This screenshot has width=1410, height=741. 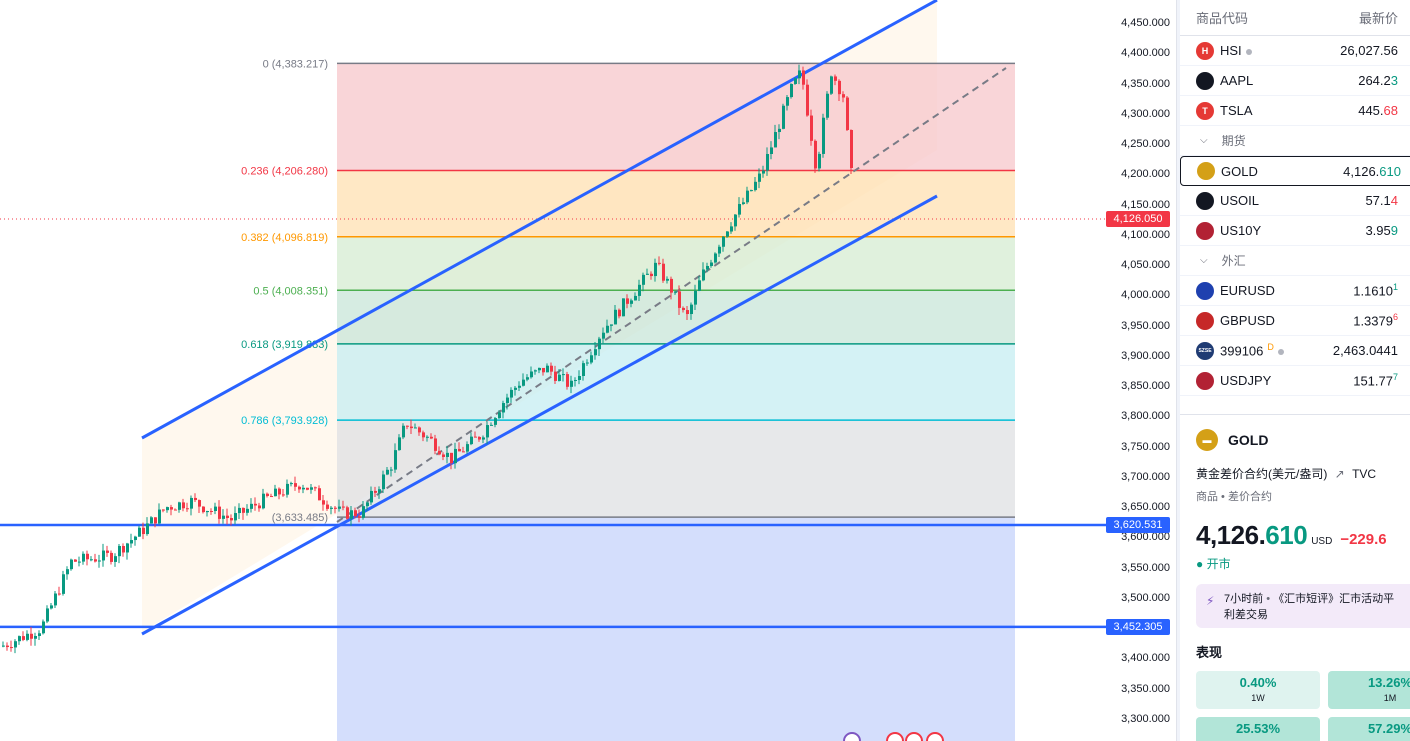 What do you see at coordinates (1295, 81) in the screenshot?
I see `watchlist-row-aapl: AAPL 264.23` at bounding box center [1295, 81].